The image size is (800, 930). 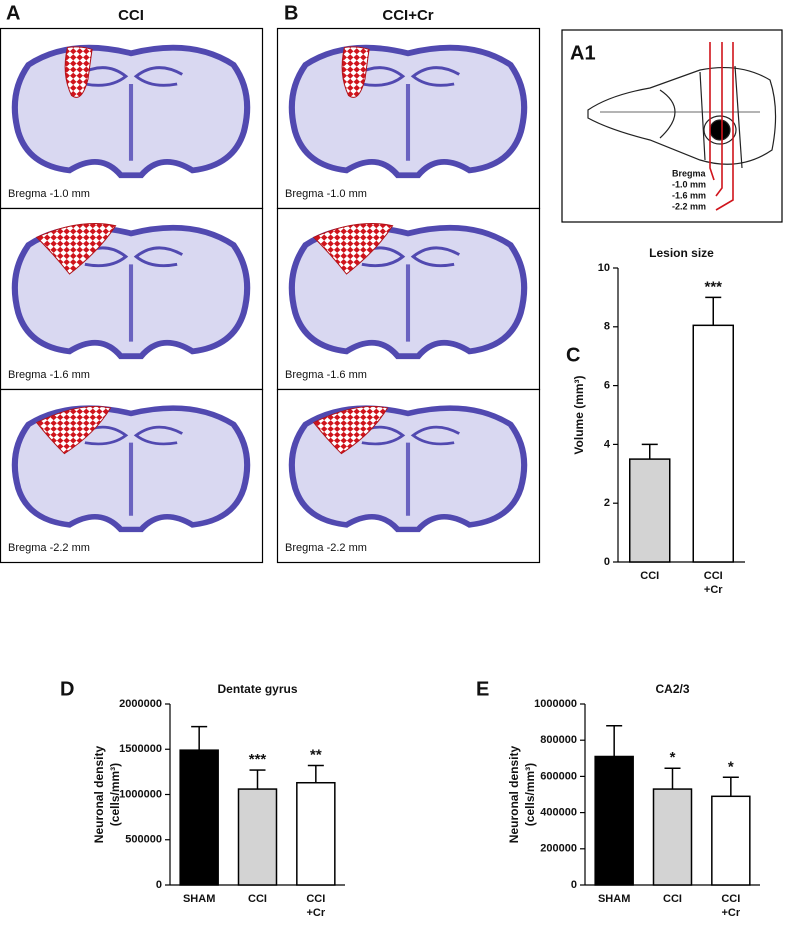 What do you see at coordinates (689, 206) in the screenshot?
I see `inset-label: -2.2 mm` at bounding box center [689, 206].